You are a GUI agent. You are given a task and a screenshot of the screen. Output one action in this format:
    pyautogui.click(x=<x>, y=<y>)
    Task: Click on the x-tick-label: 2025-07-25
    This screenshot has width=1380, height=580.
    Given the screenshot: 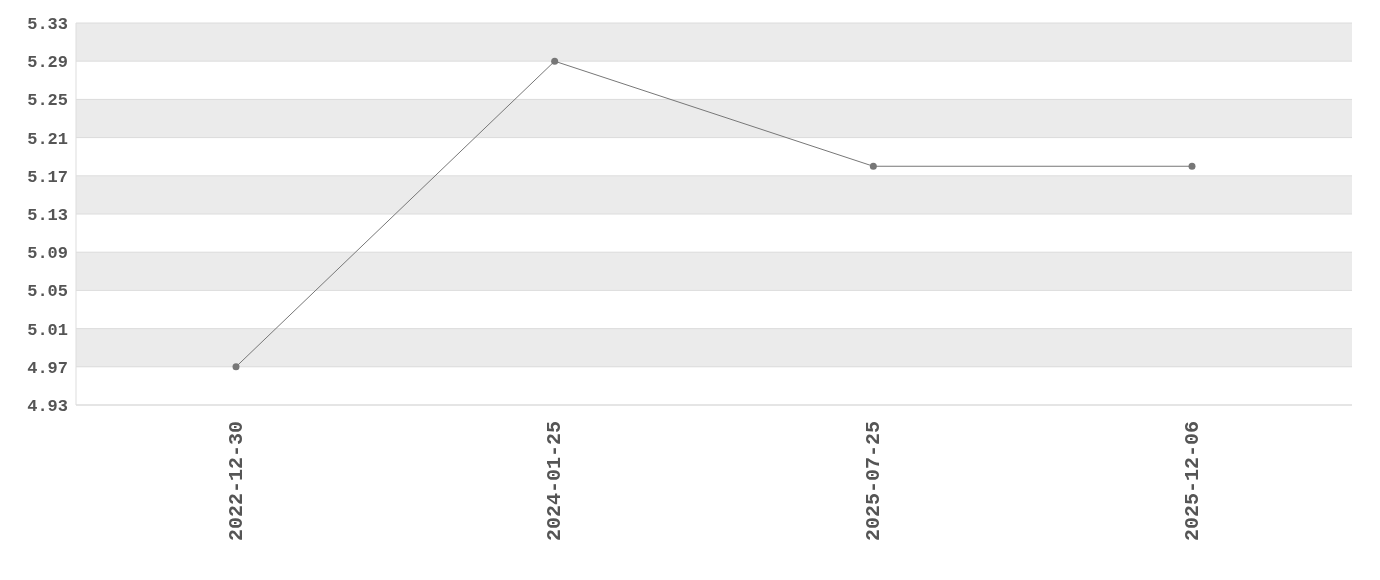 What is the action you would take?
    pyautogui.click(x=873, y=481)
    